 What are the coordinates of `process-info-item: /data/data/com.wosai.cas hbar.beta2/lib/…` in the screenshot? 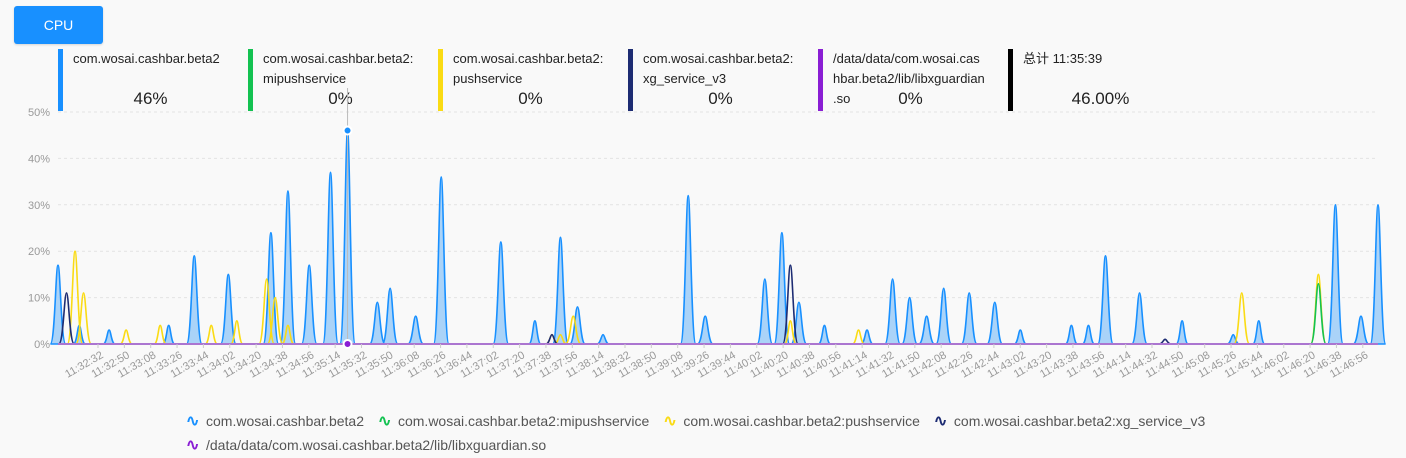 It's located at (901, 80).